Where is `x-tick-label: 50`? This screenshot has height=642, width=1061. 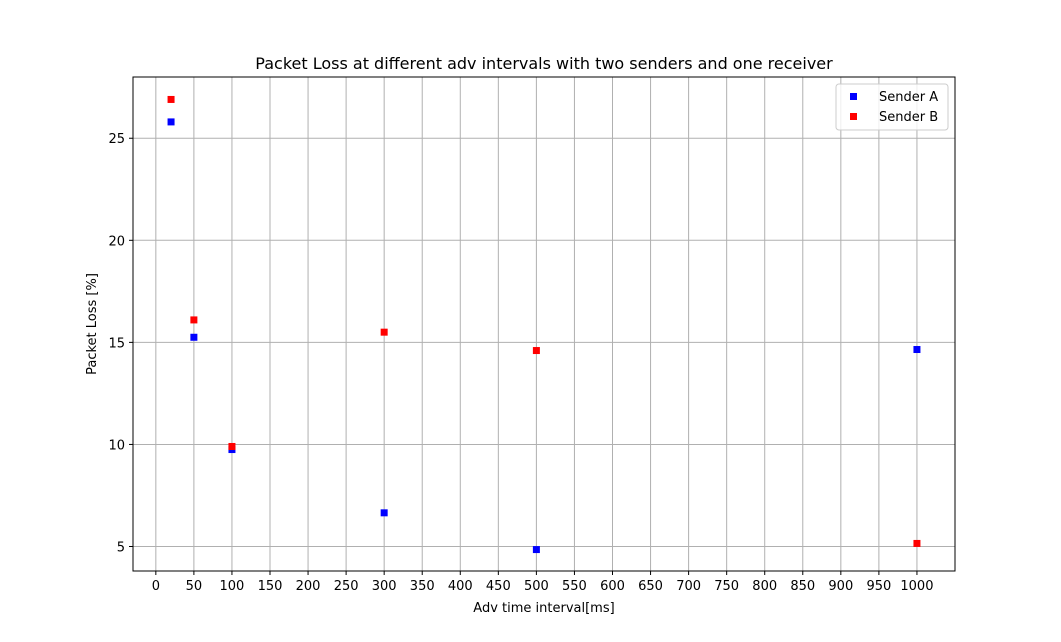 x-tick-label: 50 is located at coordinates (194, 586).